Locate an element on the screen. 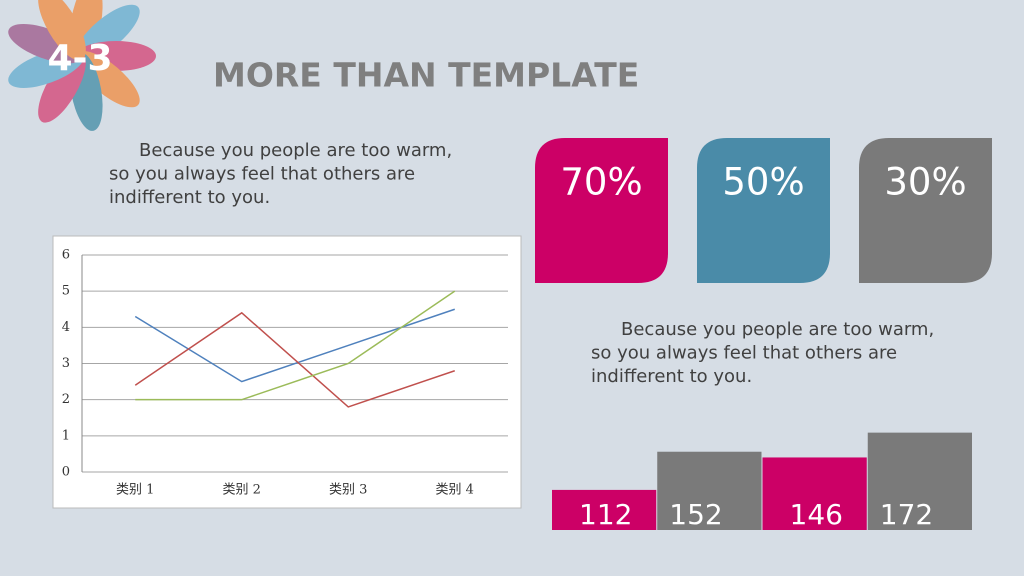 Image resolution: width=1024 pixels, height=576 pixels. y-tick-label: 6 is located at coordinates (66, 255).